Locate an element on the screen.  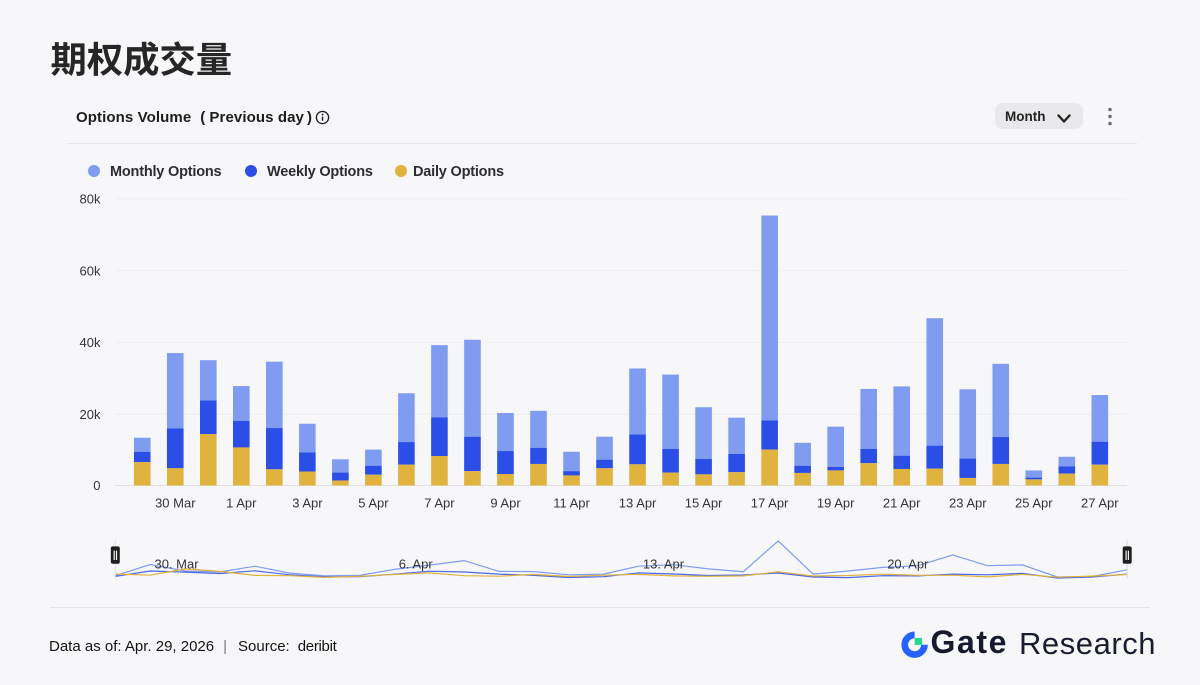
svg-text: 60k is located at coordinates (90, 270).